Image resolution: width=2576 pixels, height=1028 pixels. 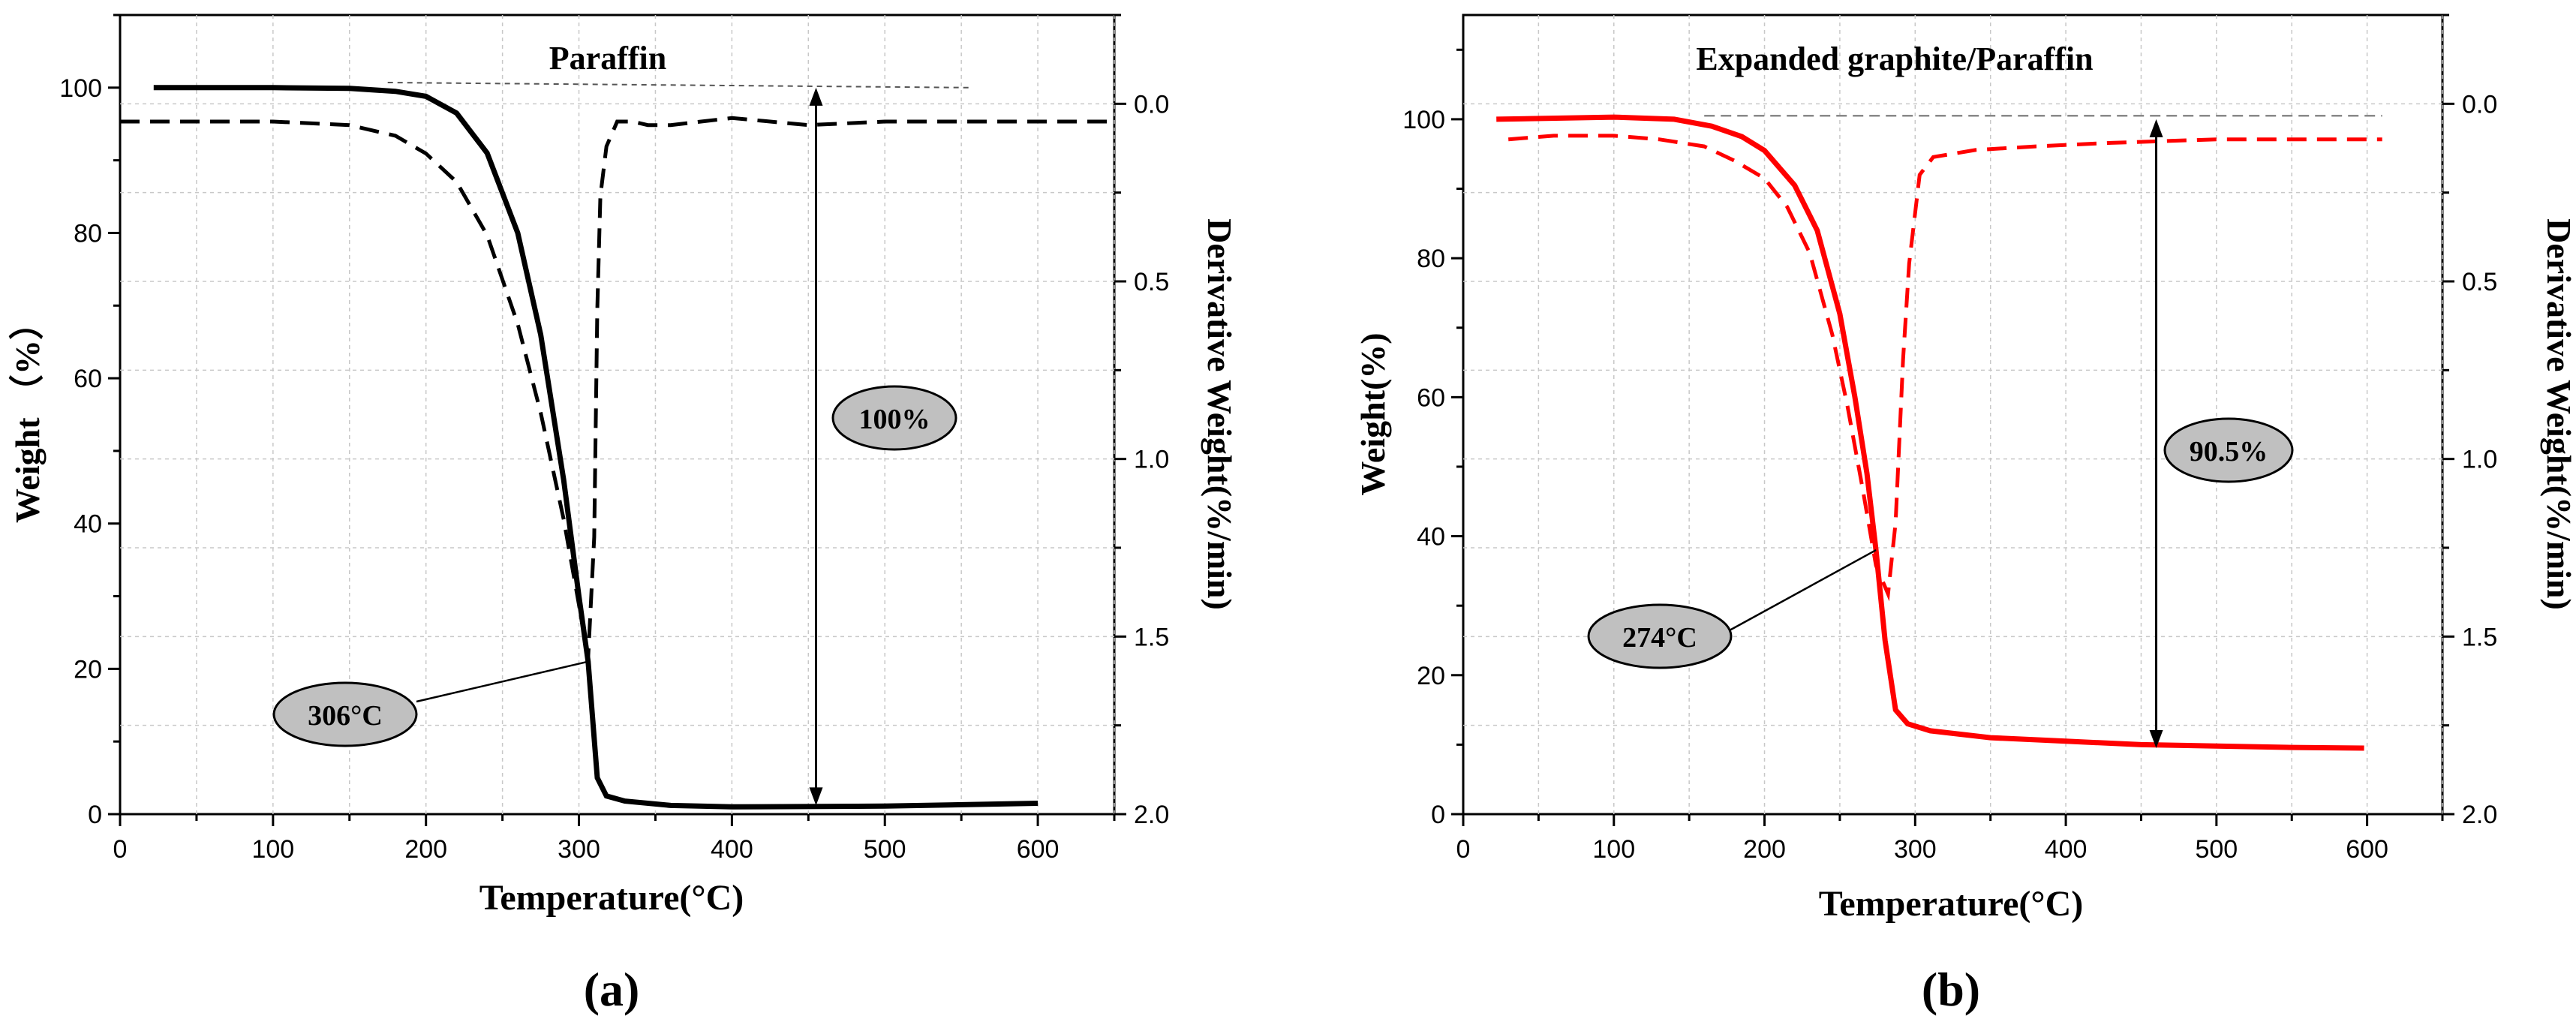 I want to click on panel-a-y2-tick-label: 1.5, so click(x=1151, y=637).